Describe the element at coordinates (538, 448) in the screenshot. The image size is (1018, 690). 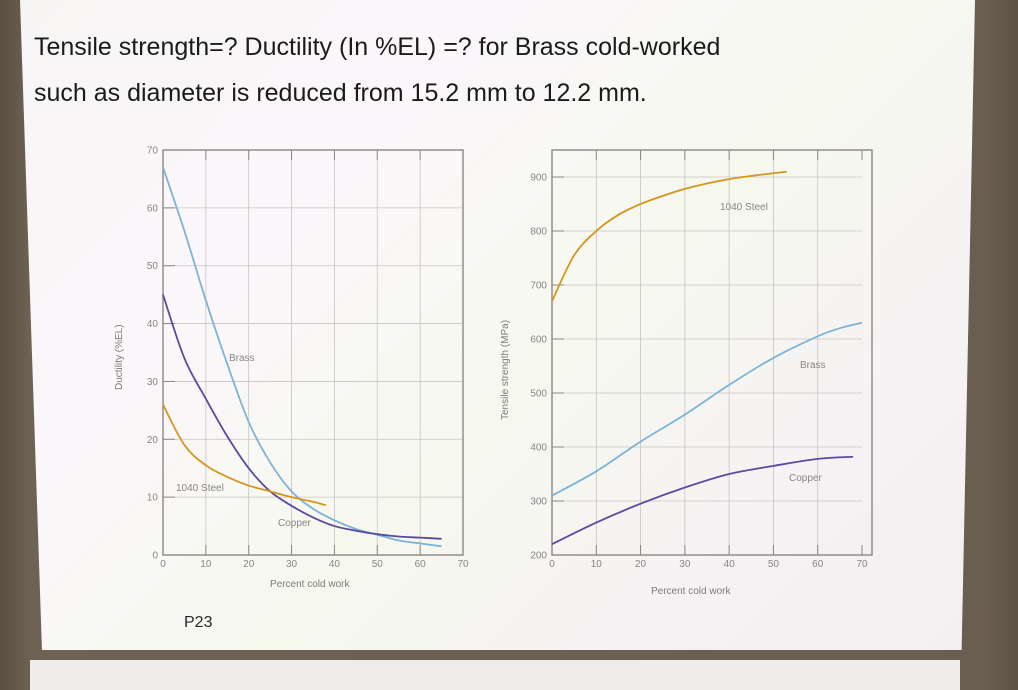
I see `y-tick-label: 400` at that location.